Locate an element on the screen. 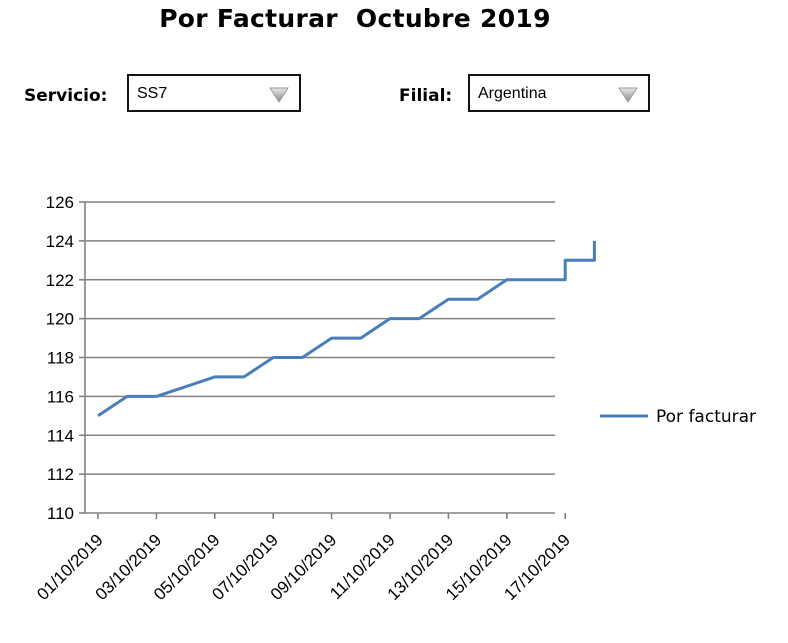 The height and width of the screenshot is (643, 788). legend-label: Por facturar is located at coordinates (706, 417).